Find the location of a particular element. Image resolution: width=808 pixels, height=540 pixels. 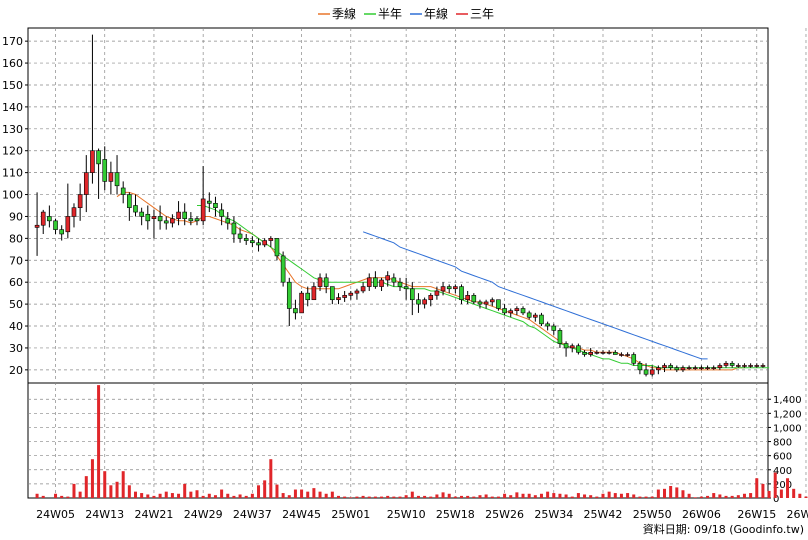

x-tick-label-11: 25W42 is located at coordinates (603, 514).